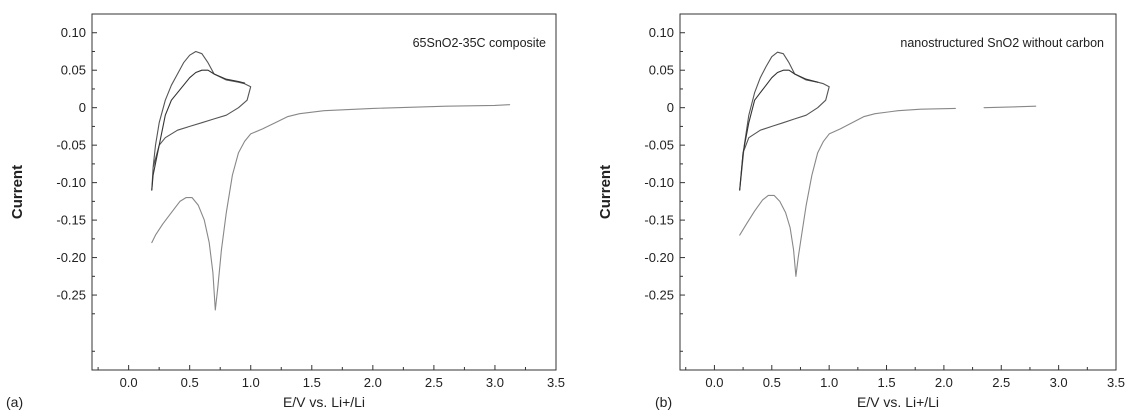 The image size is (1131, 412). I want to click on annotation-text: nanostructured SnO2 without carbon, so click(1002, 43).